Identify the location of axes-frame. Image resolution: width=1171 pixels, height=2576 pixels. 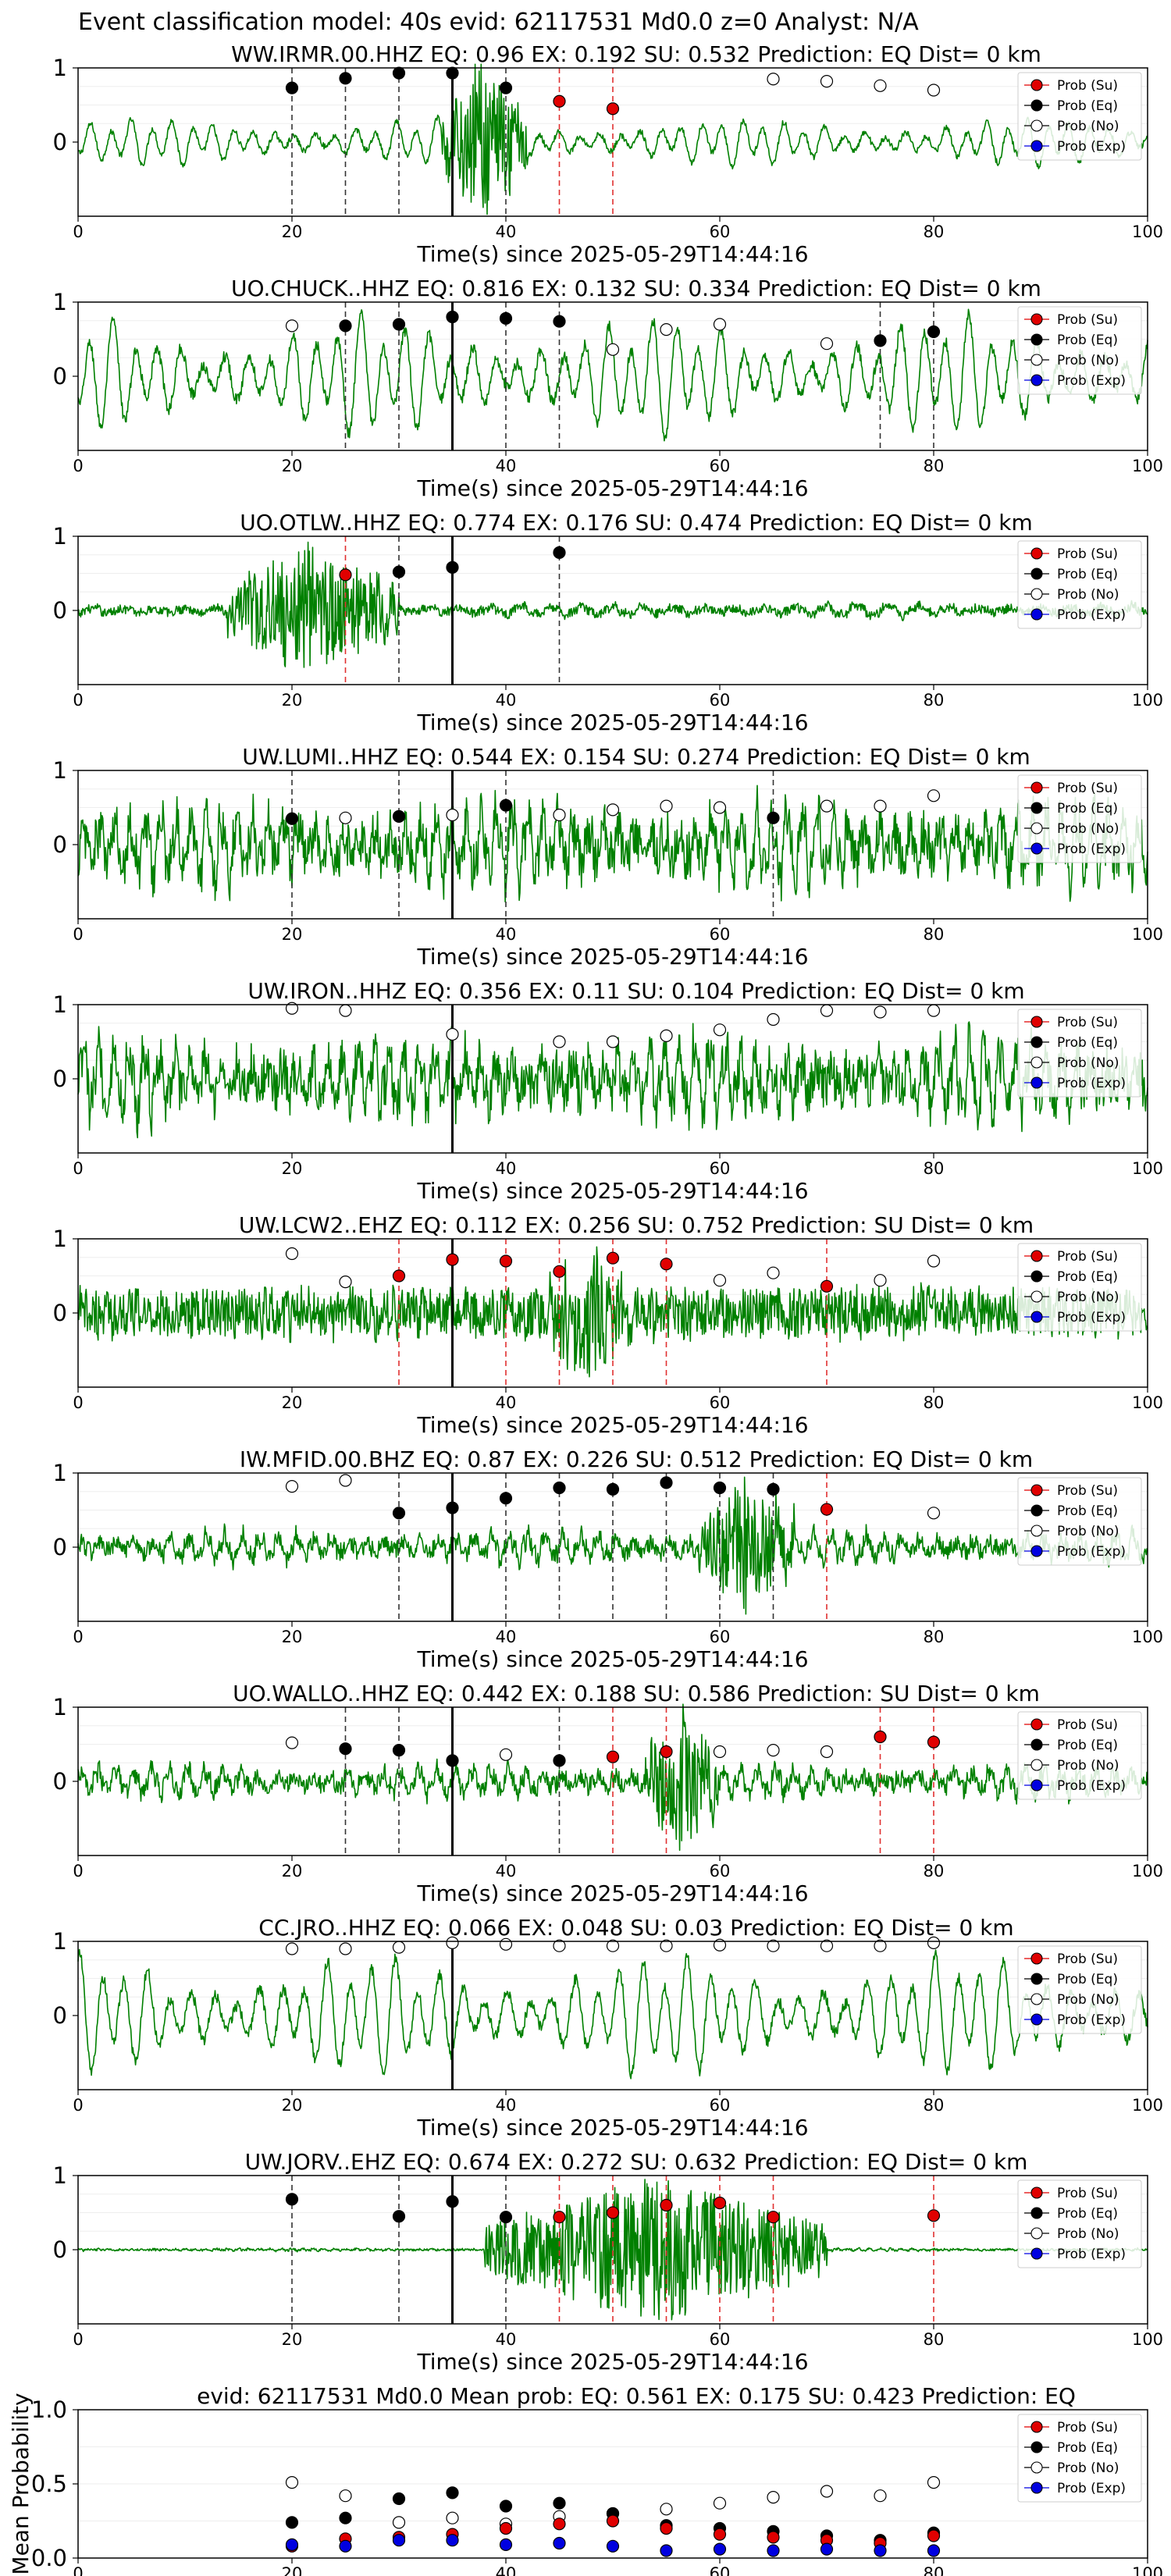
(612, 845).